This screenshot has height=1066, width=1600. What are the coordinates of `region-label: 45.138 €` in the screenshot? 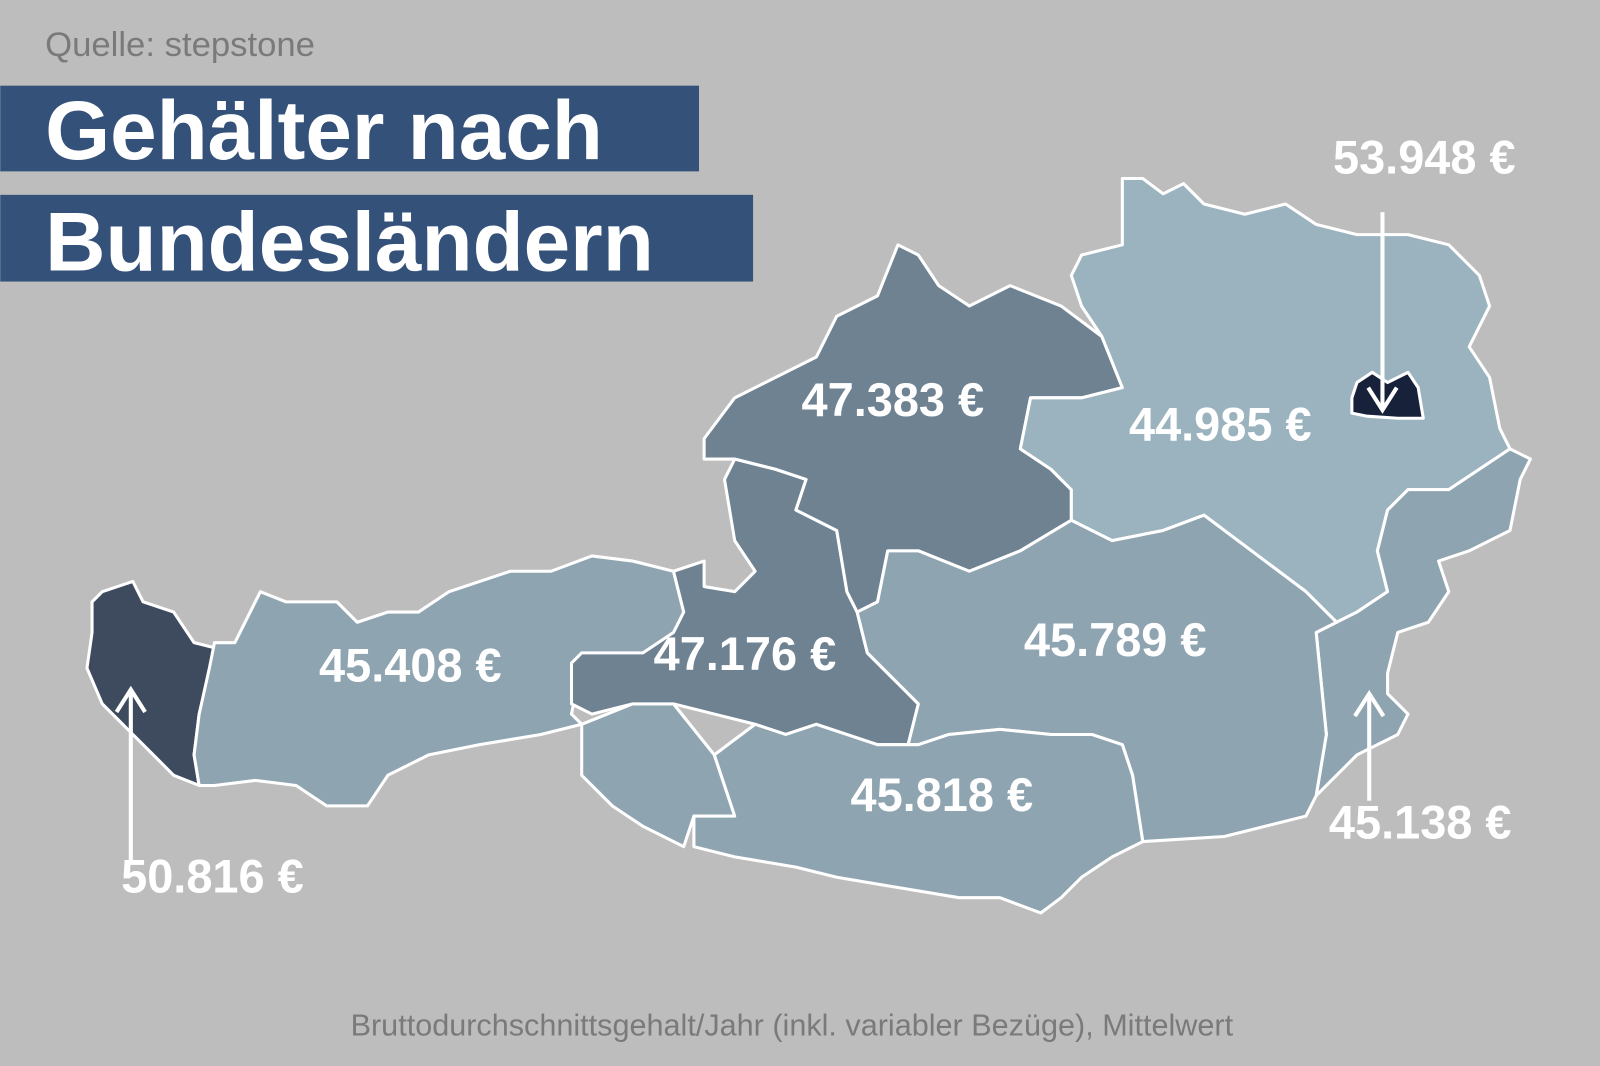 It's located at (1420, 823).